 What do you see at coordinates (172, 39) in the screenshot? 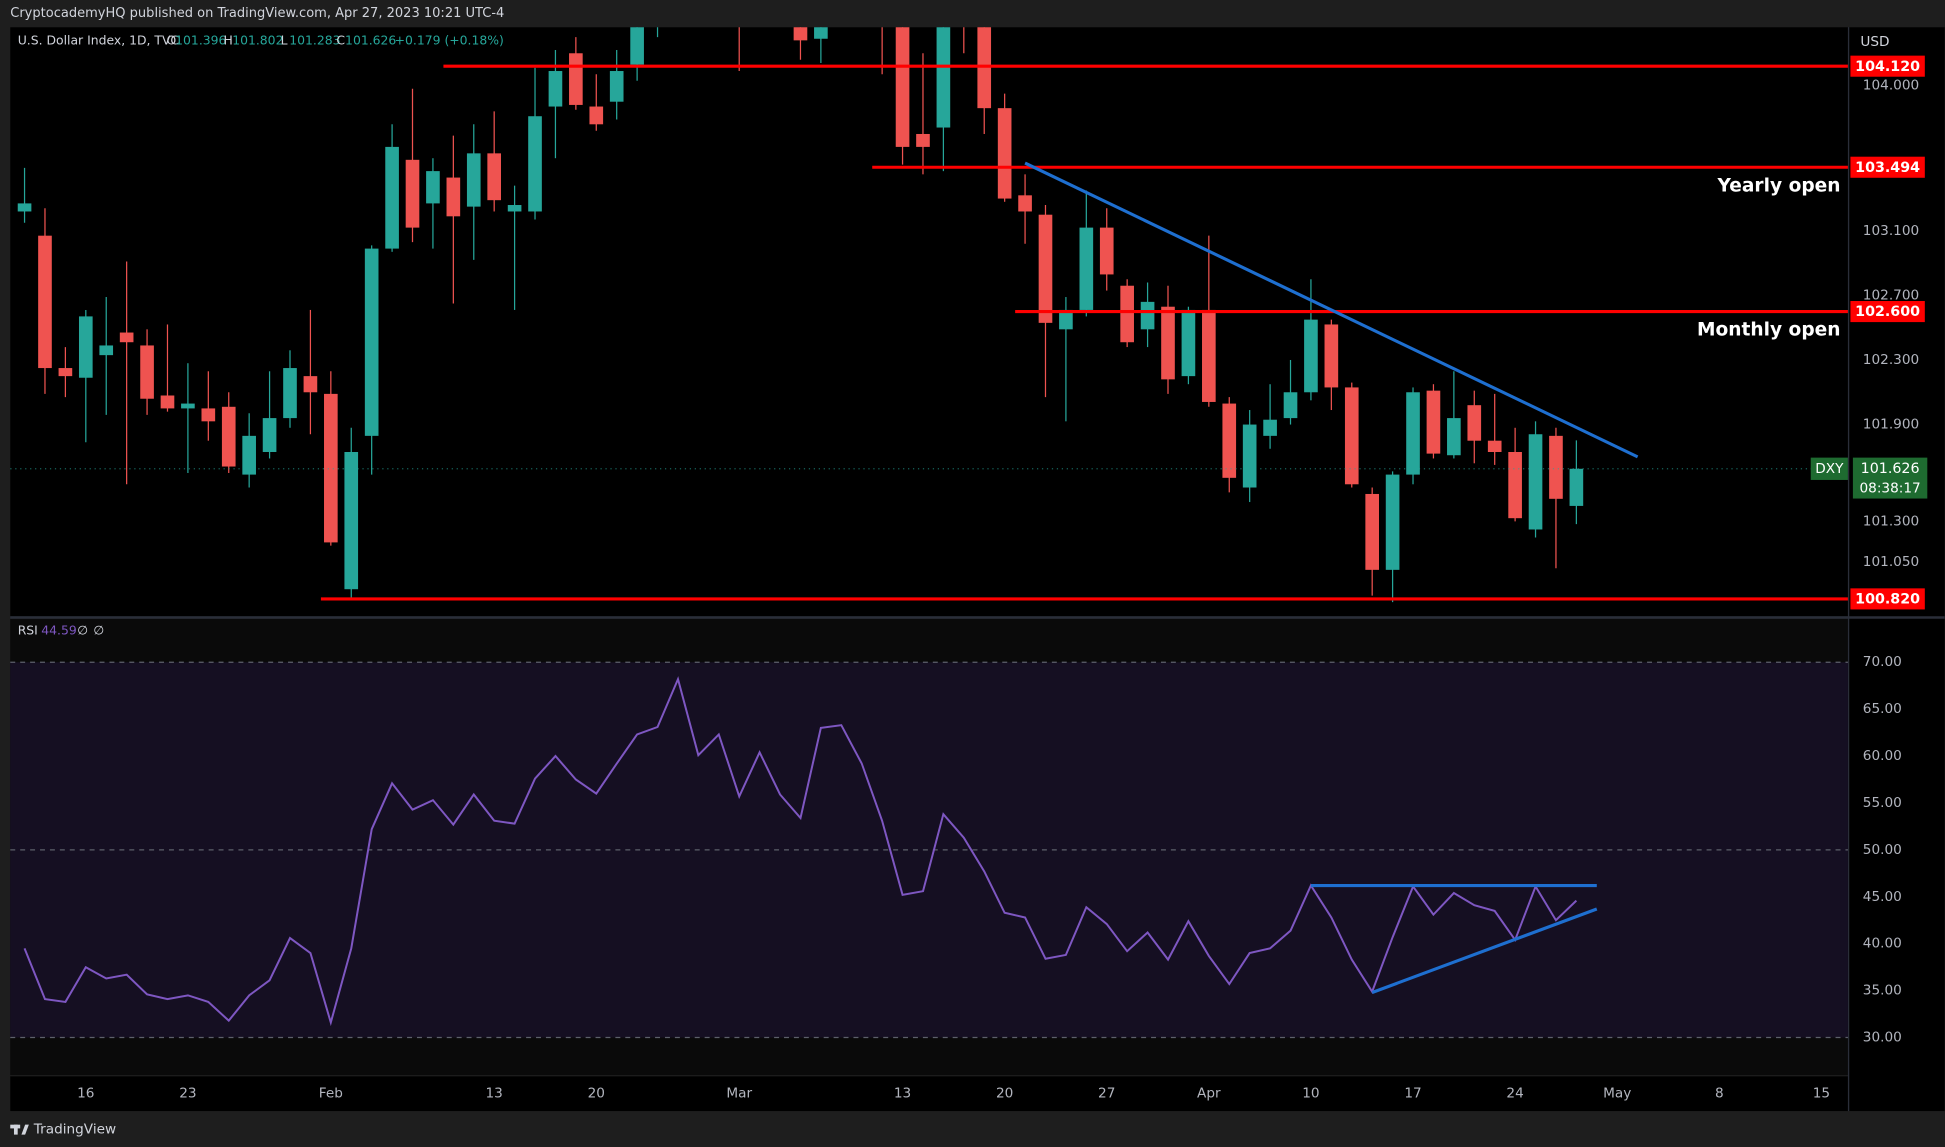
I see `legend-key: O` at bounding box center [172, 39].